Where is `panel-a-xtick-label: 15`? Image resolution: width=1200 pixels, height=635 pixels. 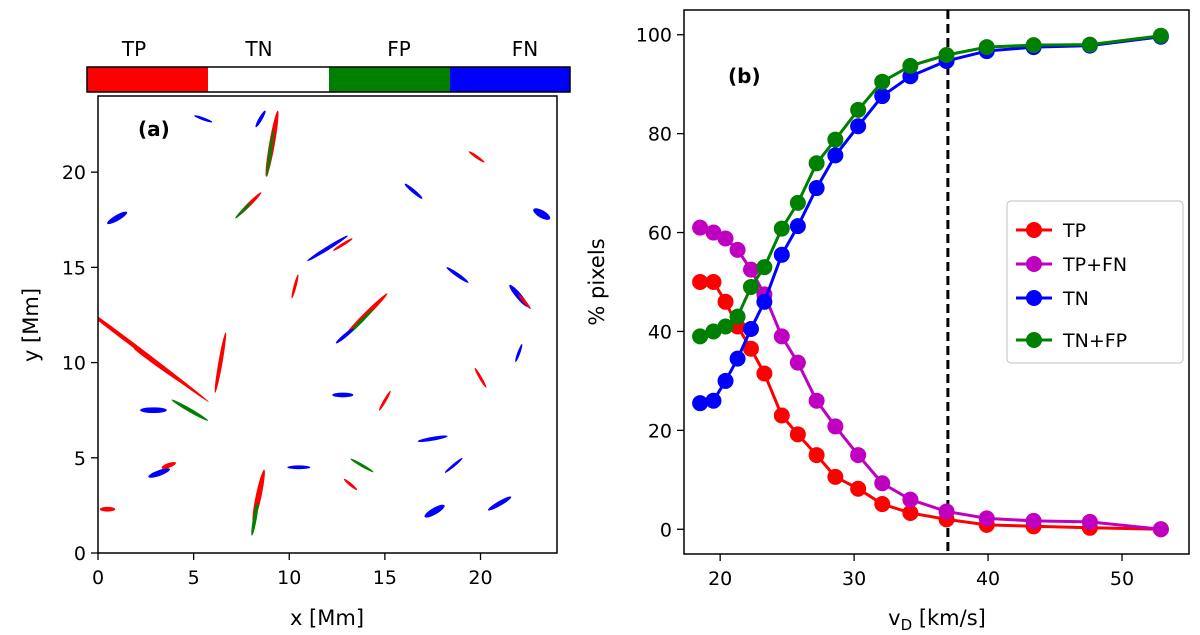
panel-a-xtick-label: 15 is located at coordinates (385, 578).